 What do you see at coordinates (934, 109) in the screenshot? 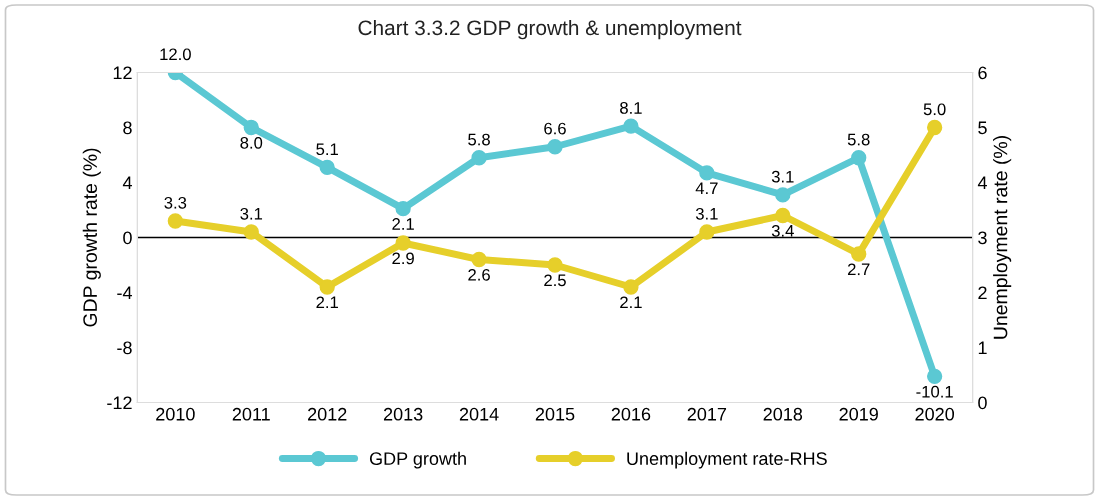
I see `data-label: 5.0` at bounding box center [934, 109].